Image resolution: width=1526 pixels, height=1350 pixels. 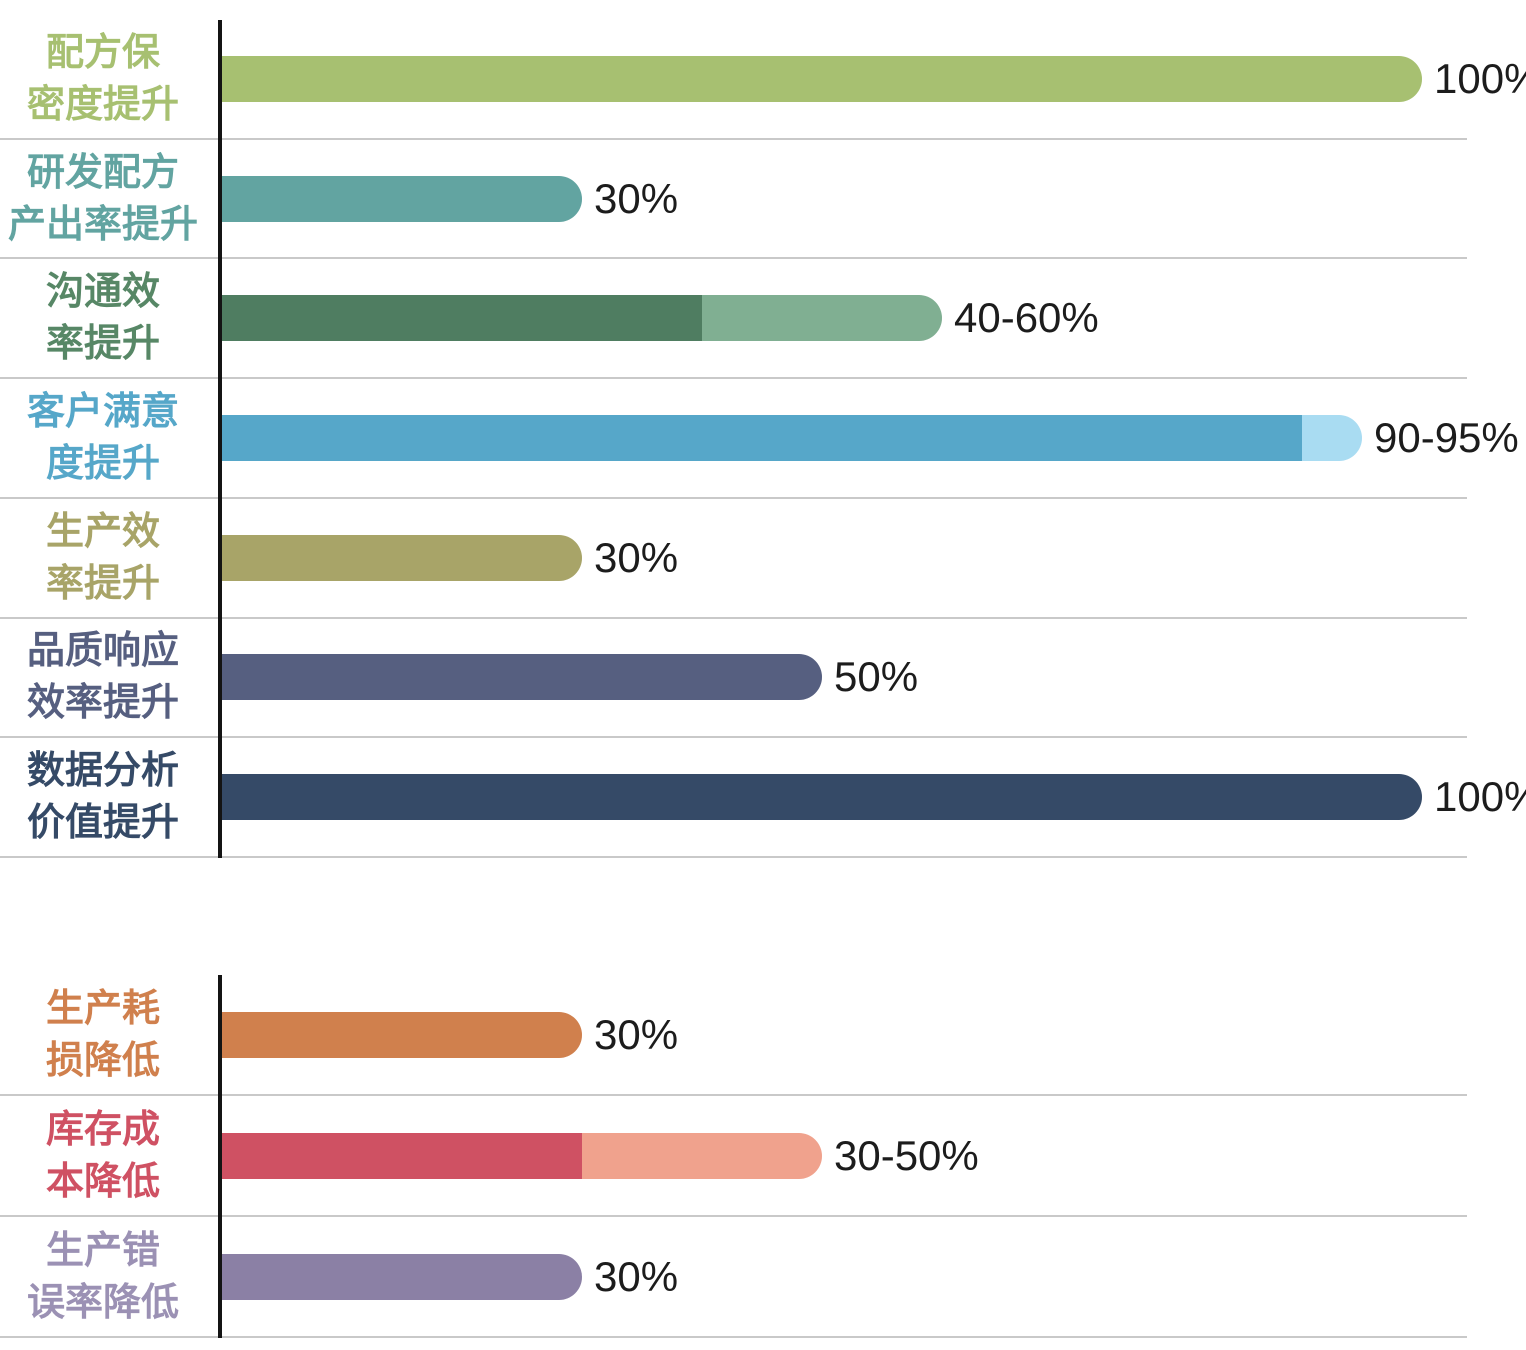 What do you see at coordinates (733, 1277) in the screenshot?
I see `chart-row-生产错误率降低: 生产错误率降低 30%` at bounding box center [733, 1277].